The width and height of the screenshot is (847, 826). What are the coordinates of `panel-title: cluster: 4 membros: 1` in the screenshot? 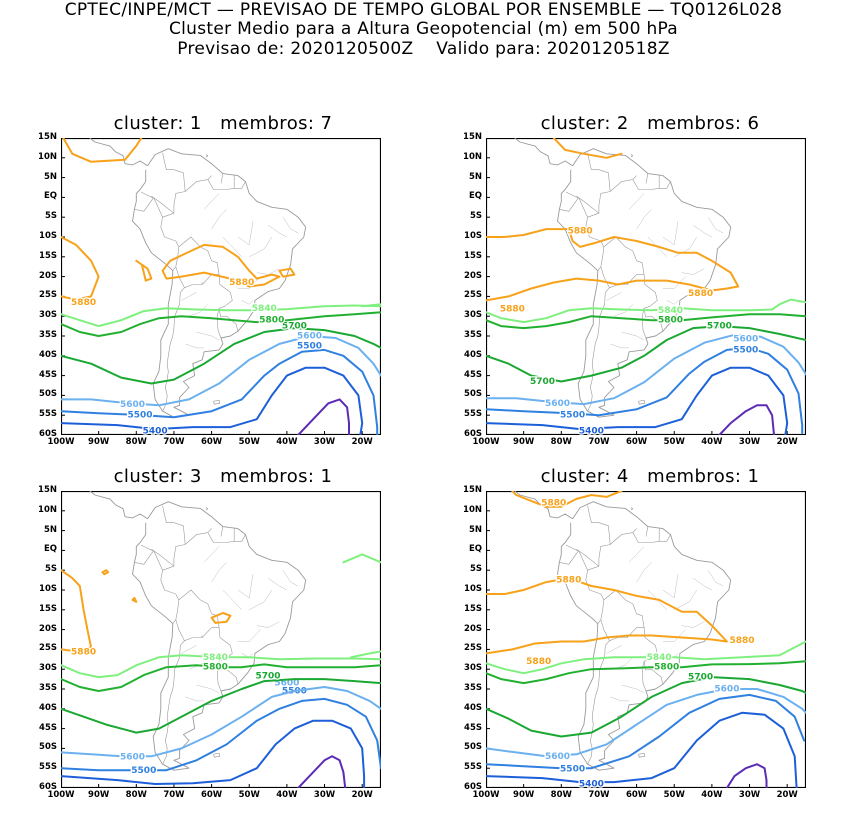 It's located at (650, 476).